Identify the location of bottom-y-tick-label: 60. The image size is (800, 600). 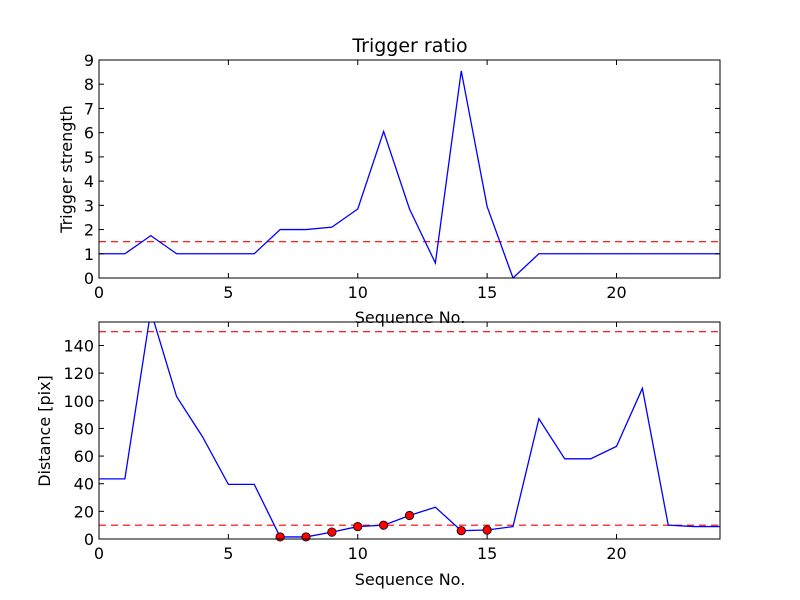
(84, 456).